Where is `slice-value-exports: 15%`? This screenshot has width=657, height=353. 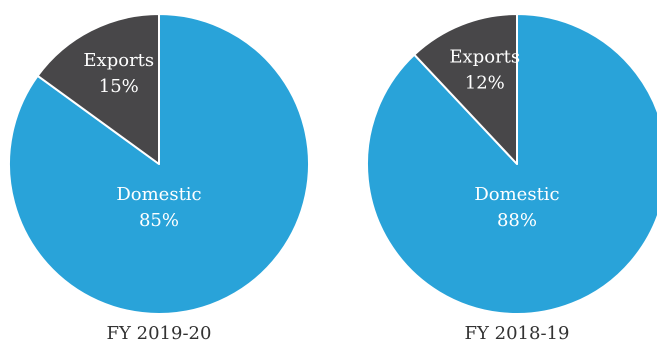
slice-value-exports: 15% is located at coordinates (119, 86).